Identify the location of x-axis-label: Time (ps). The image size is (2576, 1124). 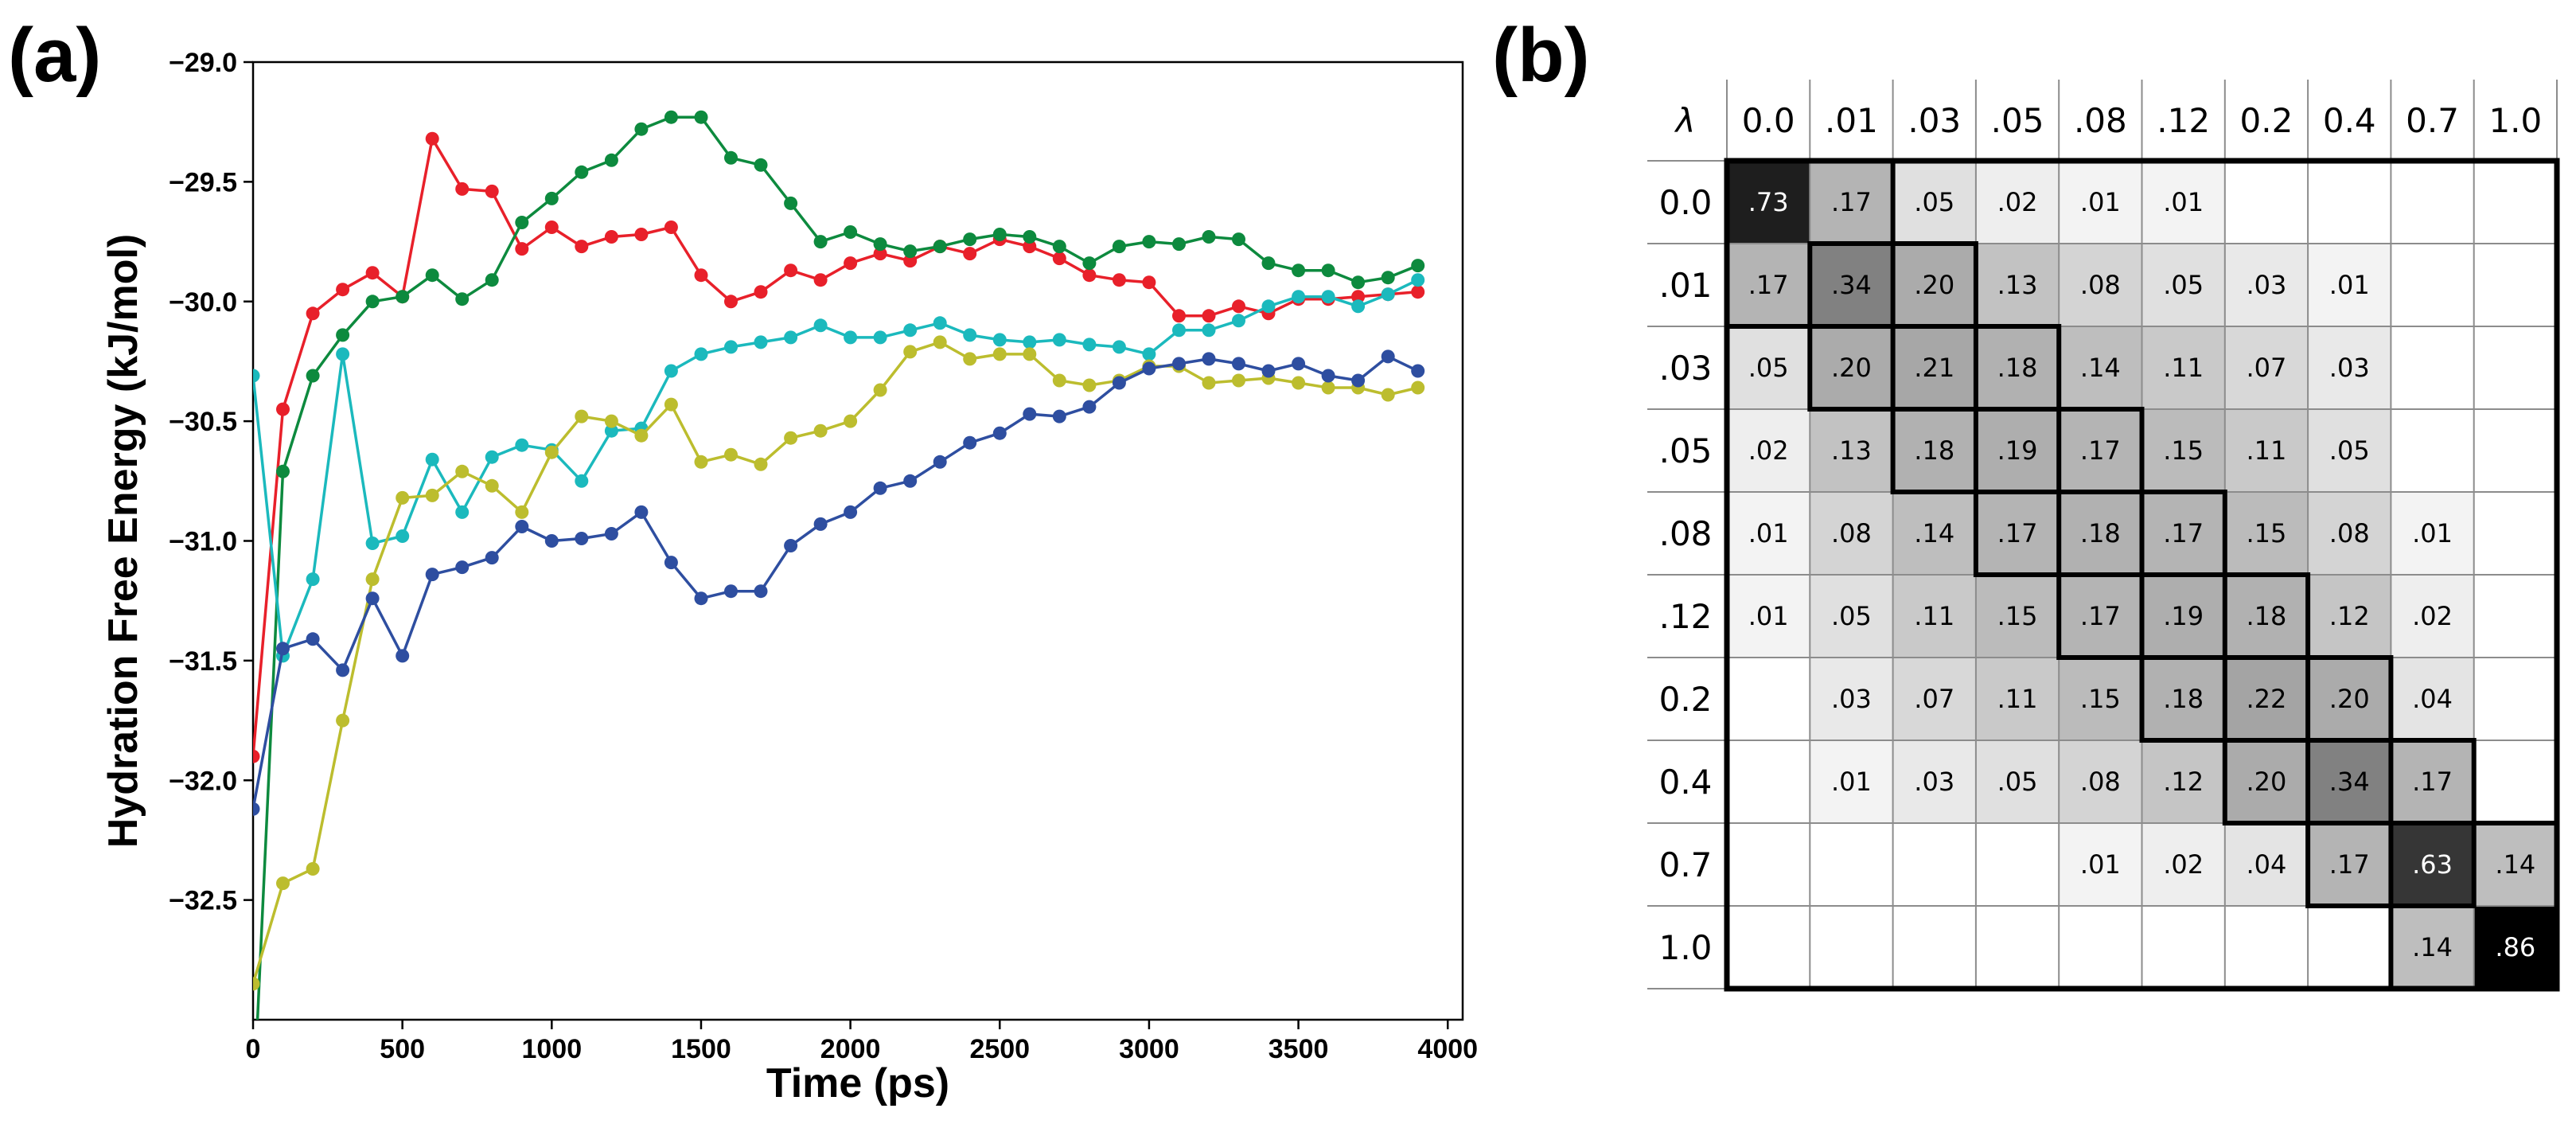
(857, 1083).